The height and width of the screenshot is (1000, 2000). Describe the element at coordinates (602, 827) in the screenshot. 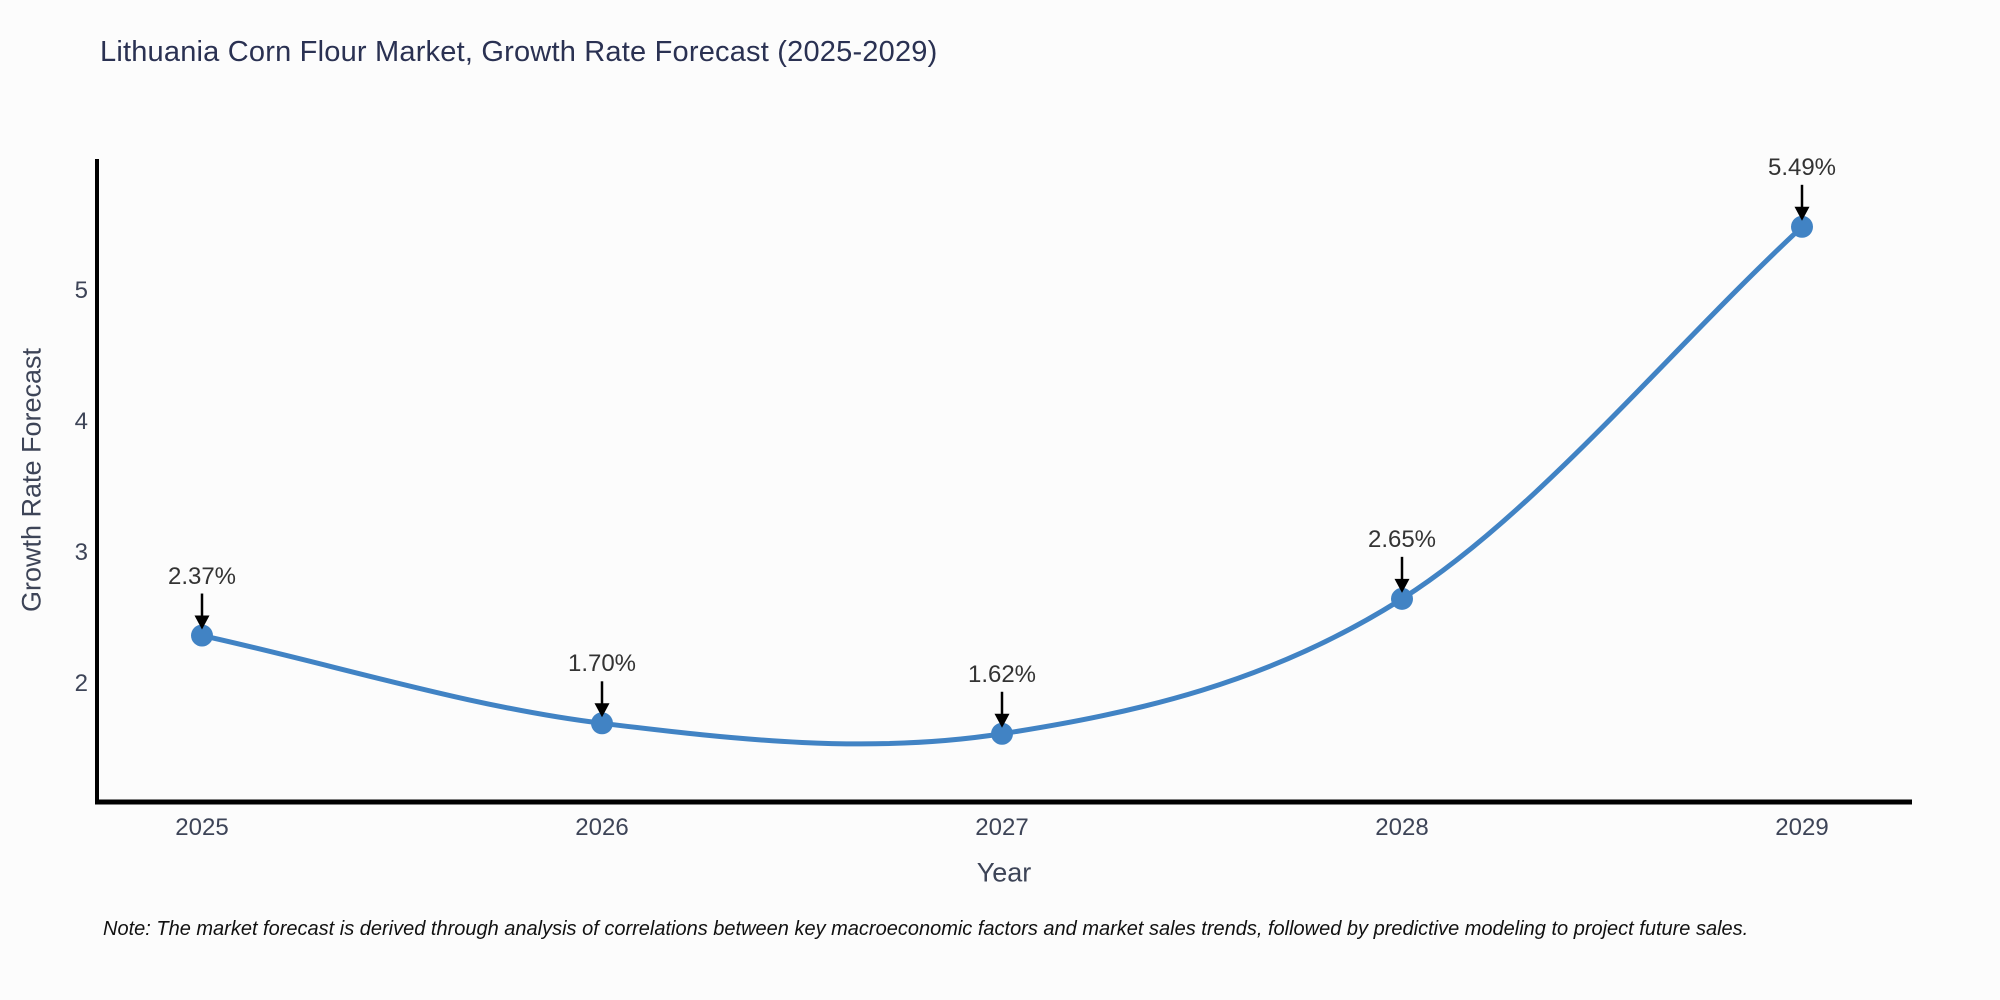

I see `x-tick-label: 2026` at that location.